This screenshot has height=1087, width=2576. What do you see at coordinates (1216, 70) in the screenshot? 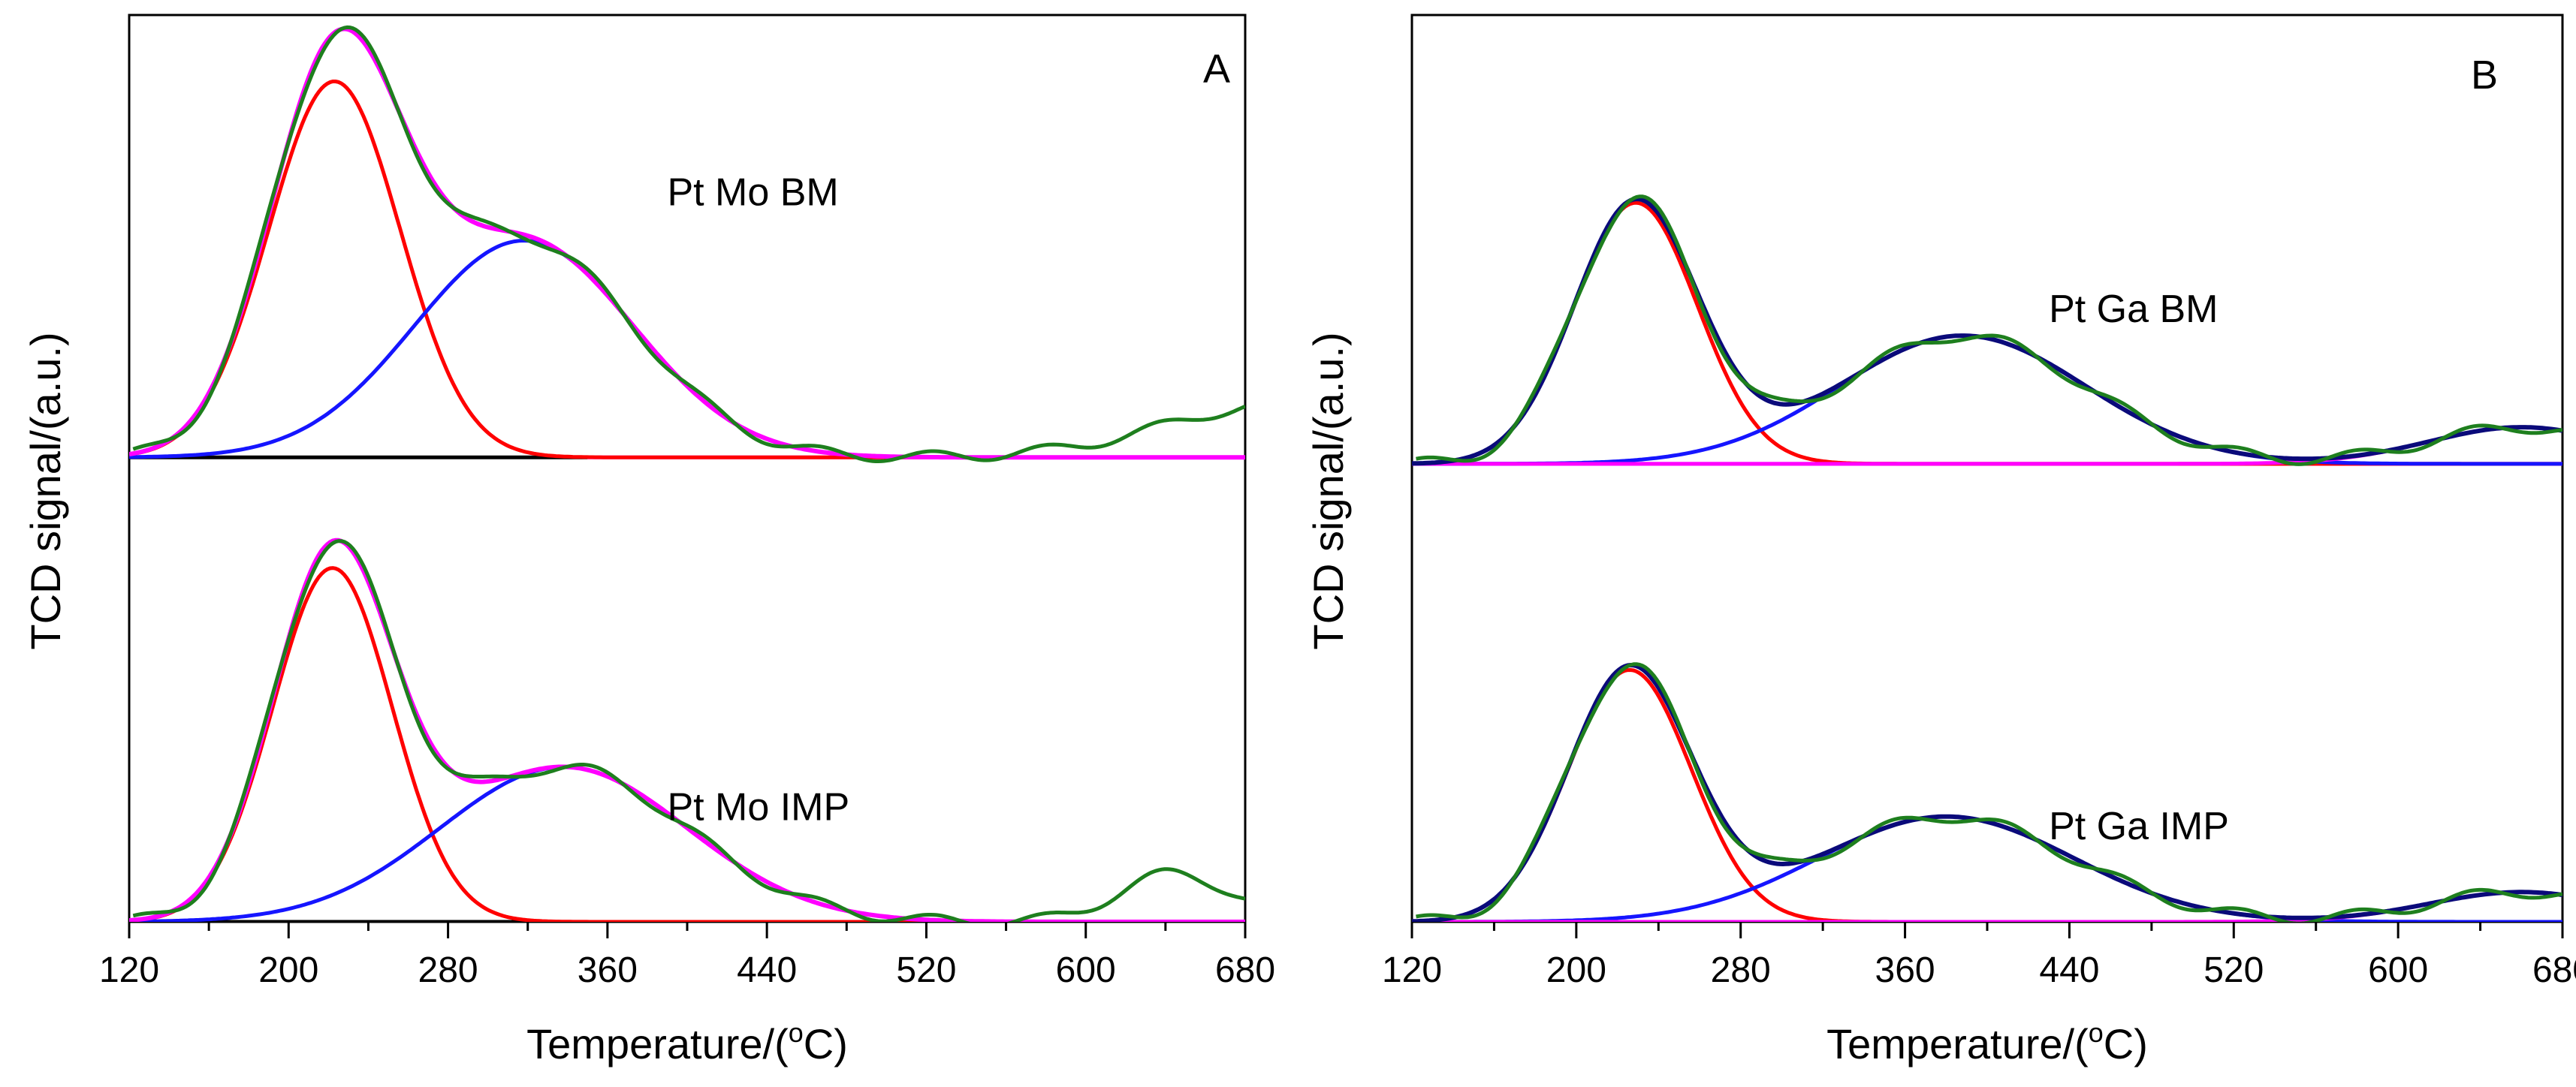
I see `panel-letter: A` at bounding box center [1216, 70].